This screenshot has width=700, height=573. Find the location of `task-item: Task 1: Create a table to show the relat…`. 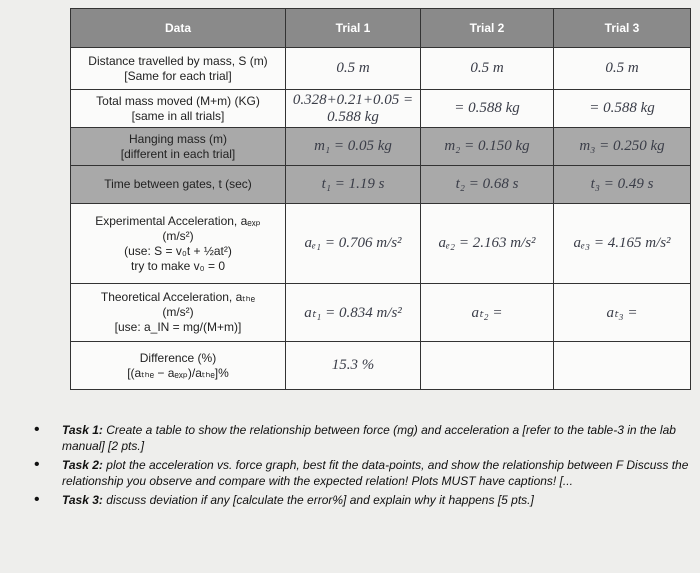

task-item: Task 1: Create a table to show the relat… is located at coordinates (365, 438).